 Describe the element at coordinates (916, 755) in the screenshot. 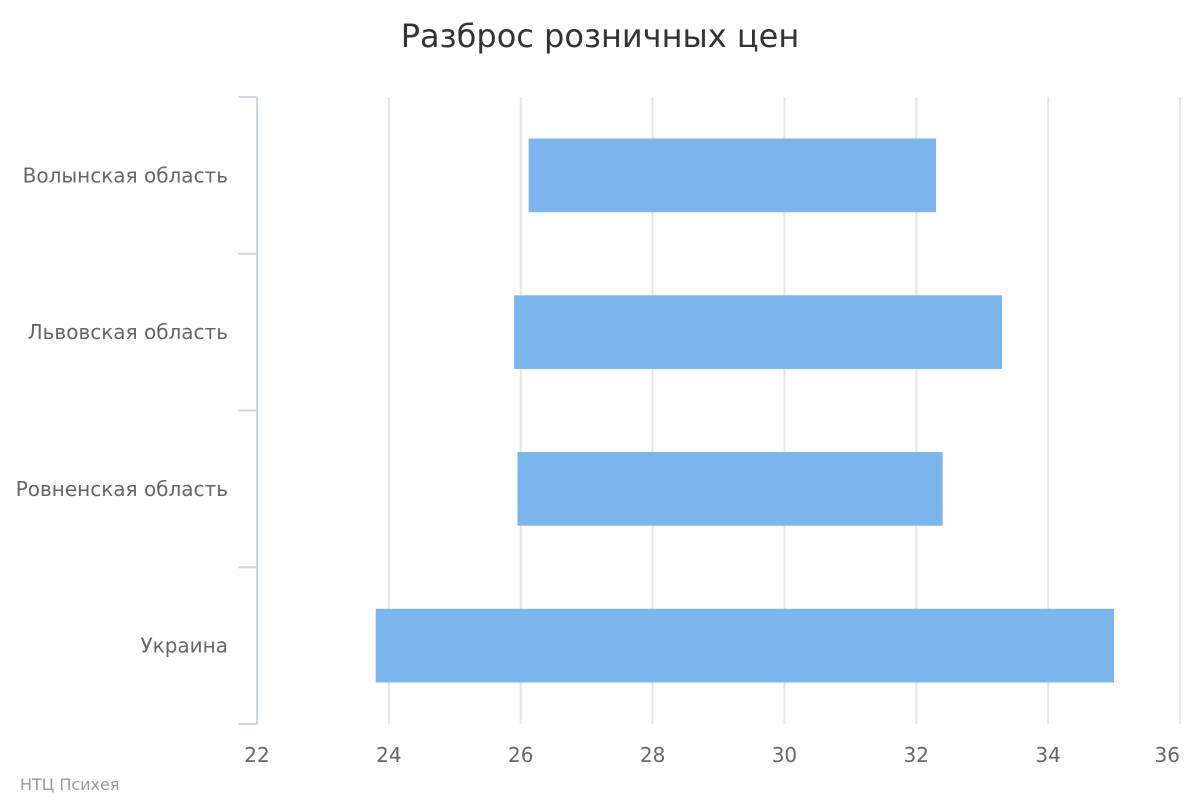

I see `x-tick-label: 32` at that location.